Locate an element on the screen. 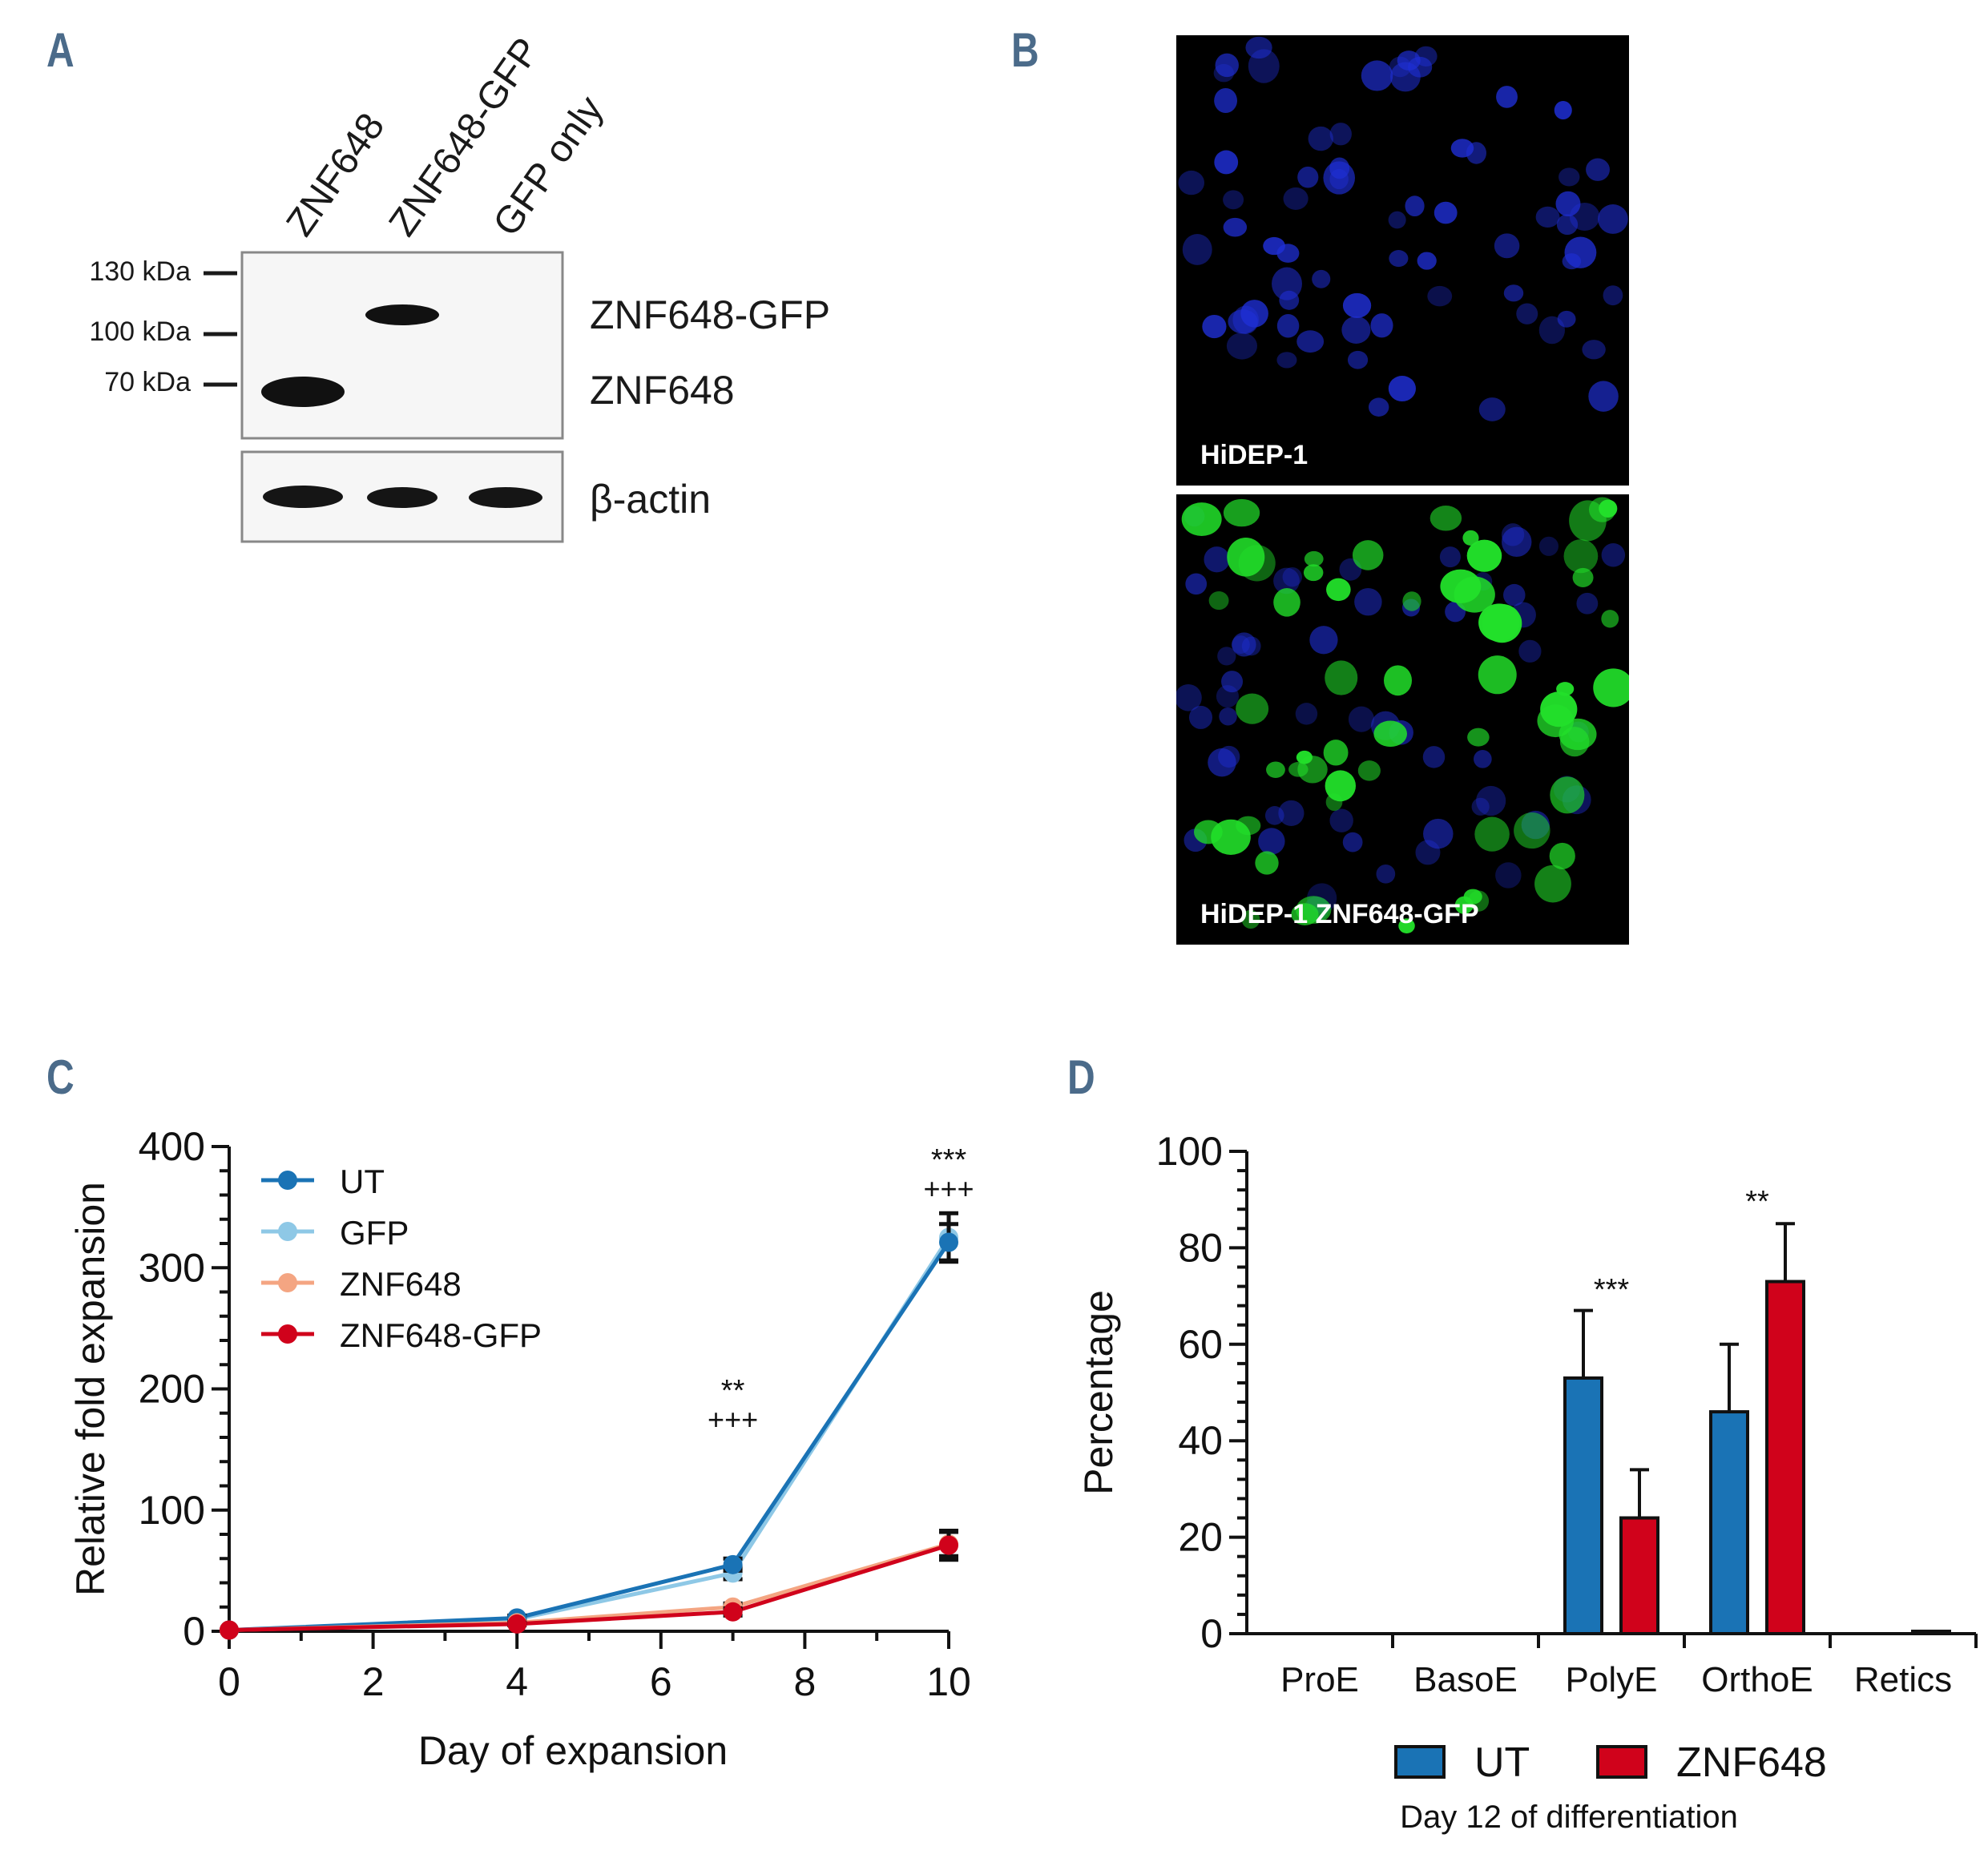  y-tick-label: 60 is located at coordinates (1200, 1344).